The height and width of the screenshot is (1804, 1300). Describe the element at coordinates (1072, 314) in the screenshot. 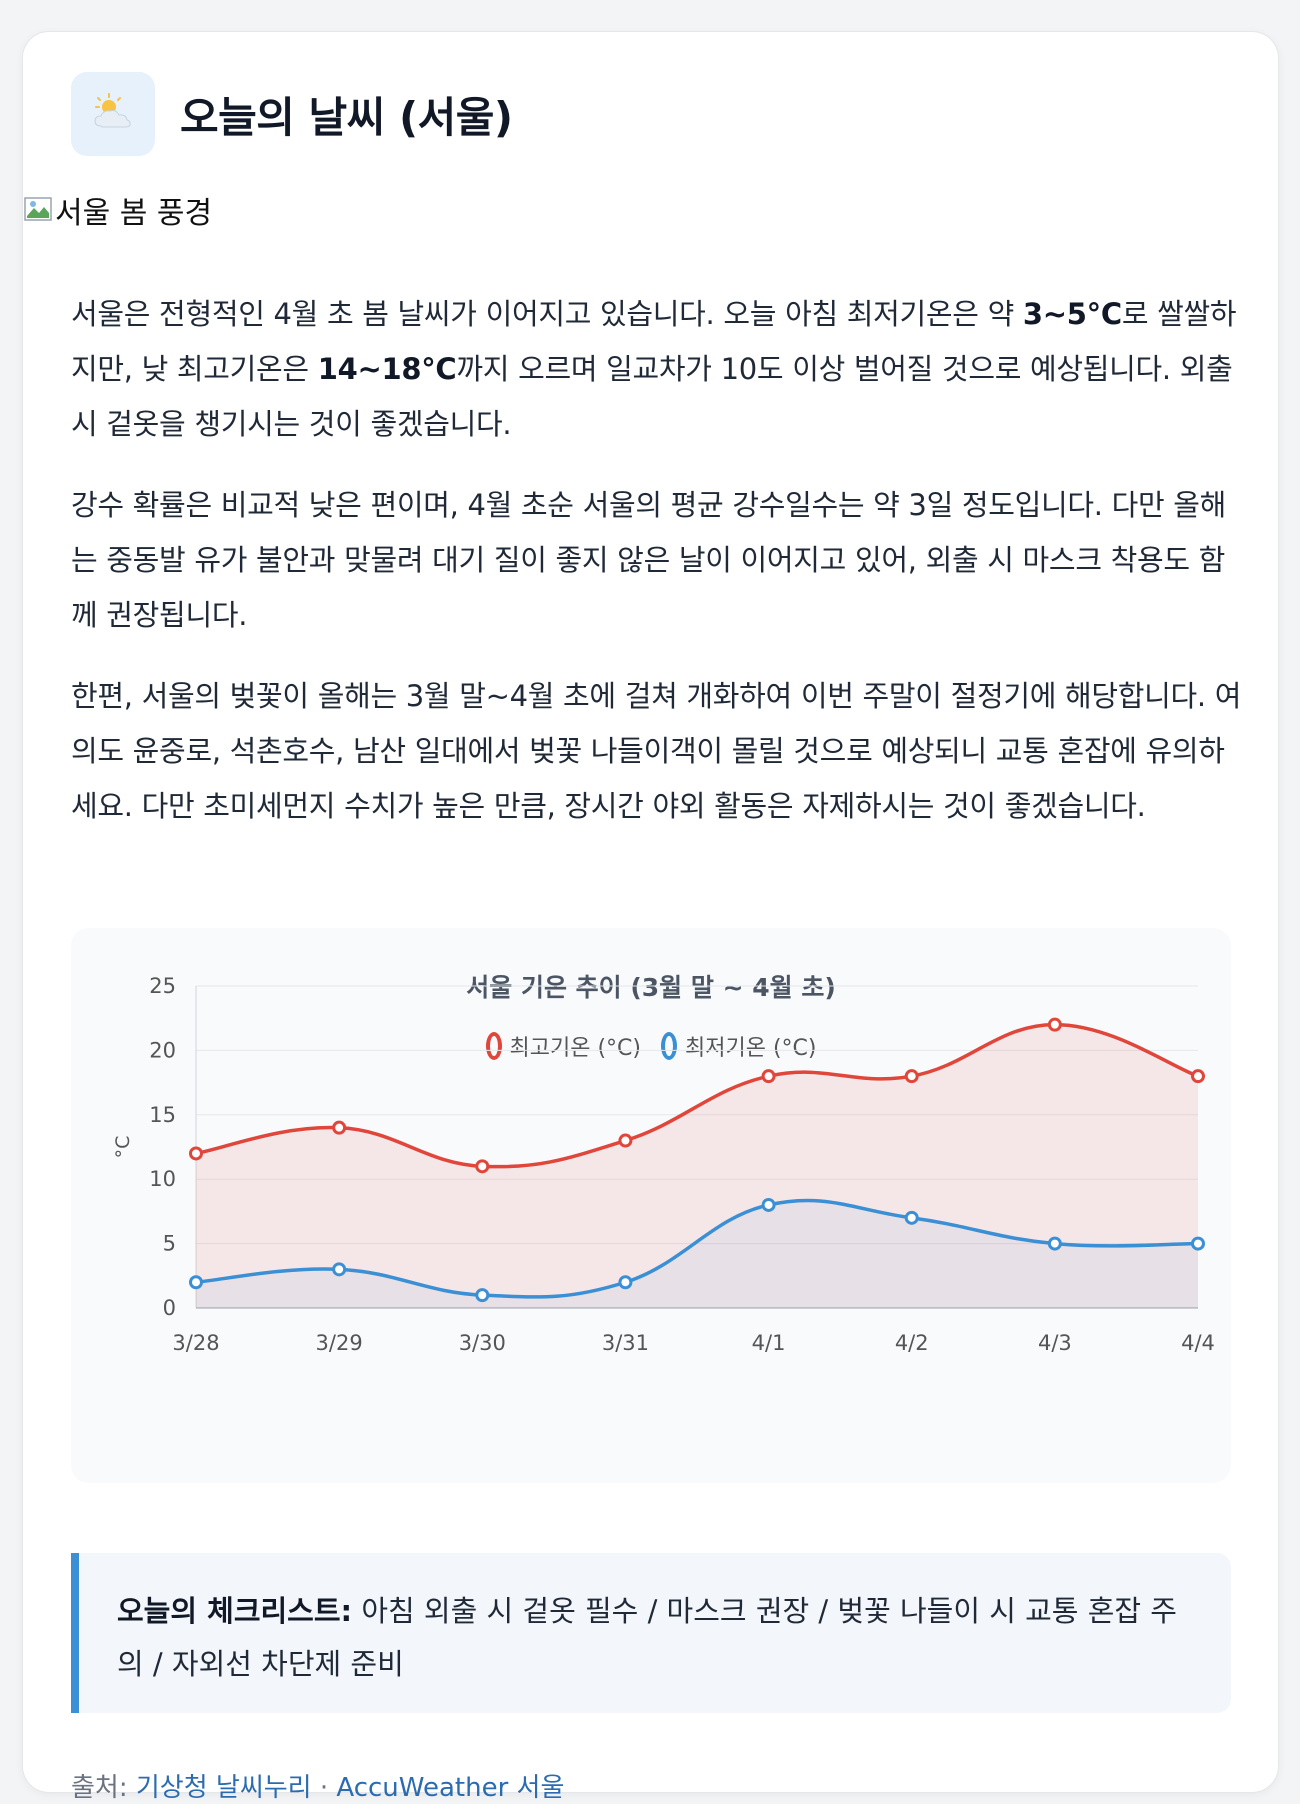

I see `emphasis-text: 3~5°C` at that location.